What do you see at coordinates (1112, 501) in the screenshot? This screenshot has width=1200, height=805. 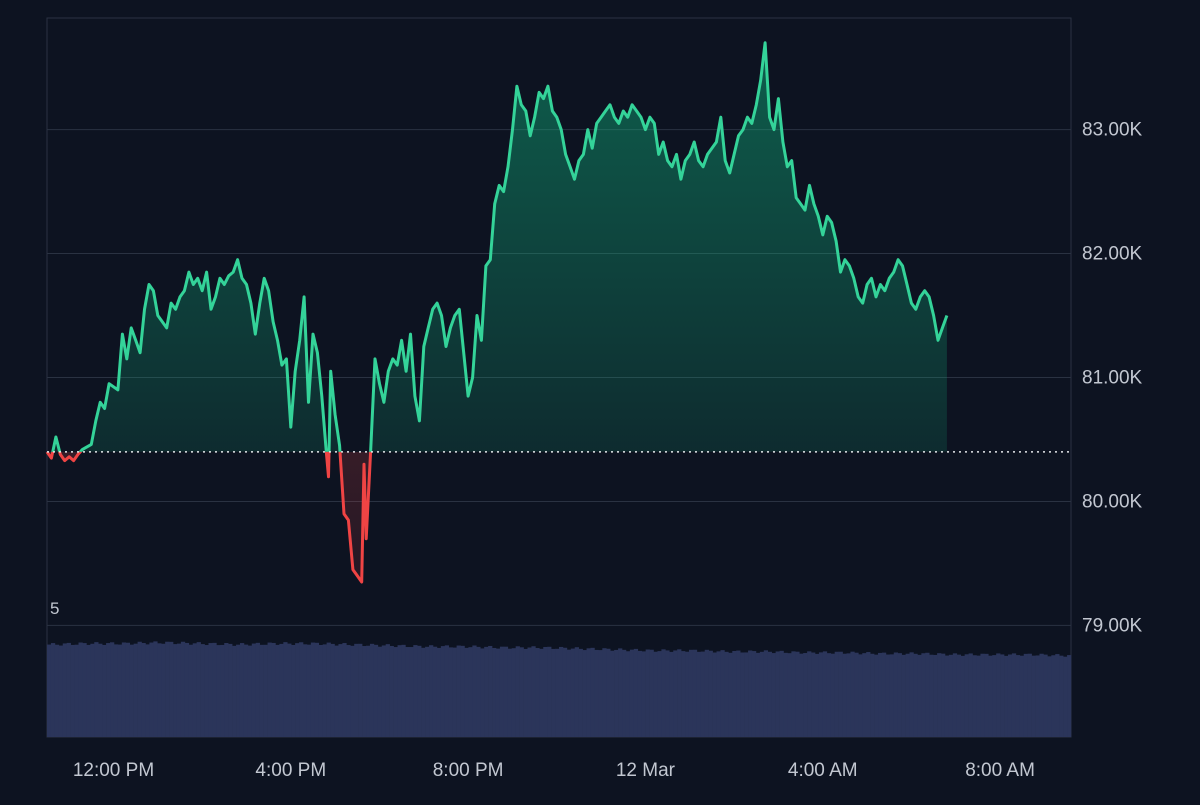 I see `y-tick-label: 80.00K` at bounding box center [1112, 501].